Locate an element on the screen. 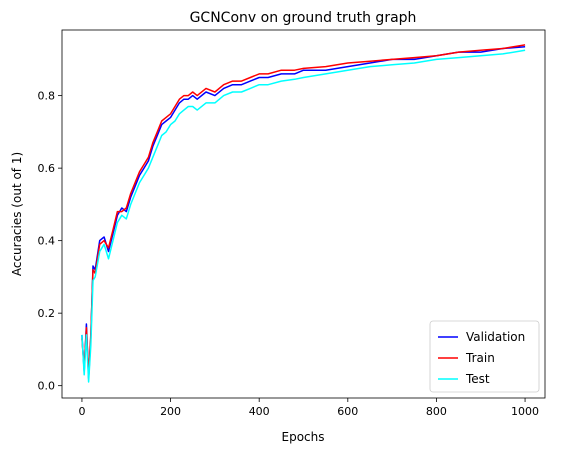 Image resolution: width=567 pixels, height=453 pixels. chart-title: GCNConv on ground truth graph is located at coordinates (303, 18).